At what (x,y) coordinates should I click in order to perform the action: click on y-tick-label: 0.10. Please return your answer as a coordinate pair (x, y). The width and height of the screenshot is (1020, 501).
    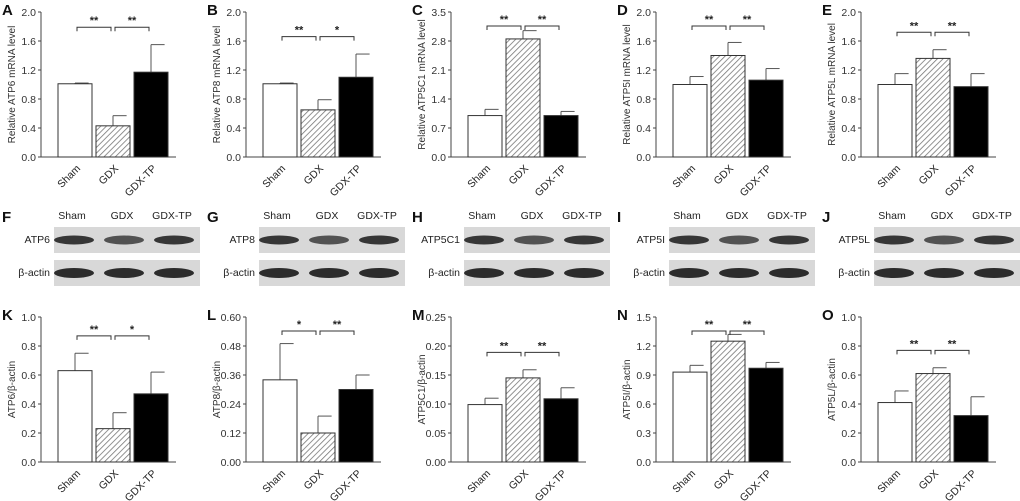
    Looking at the image, I should click on (436, 405).